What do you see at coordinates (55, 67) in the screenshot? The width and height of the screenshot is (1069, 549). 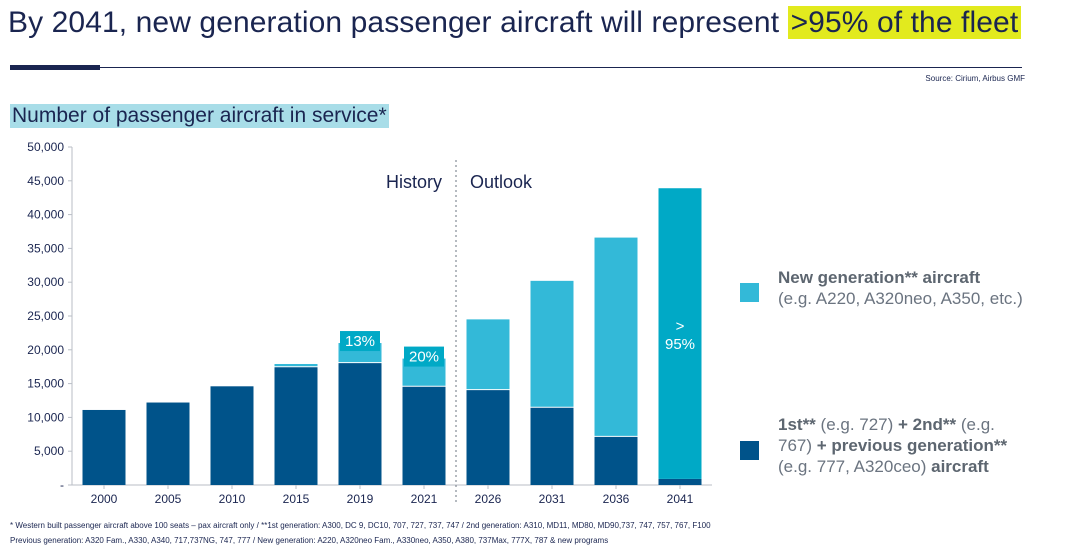 I see `header-accent-bar` at bounding box center [55, 67].